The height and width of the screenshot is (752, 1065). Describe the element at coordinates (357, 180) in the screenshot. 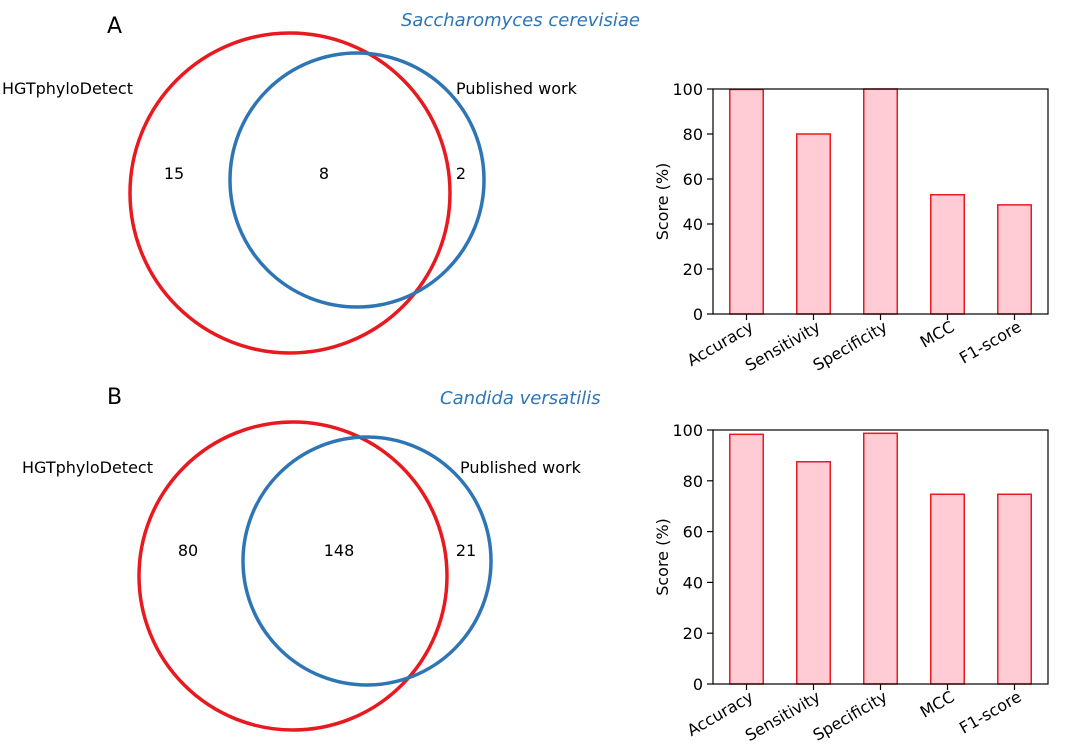

I see `venn-a-right-circle` at that location.